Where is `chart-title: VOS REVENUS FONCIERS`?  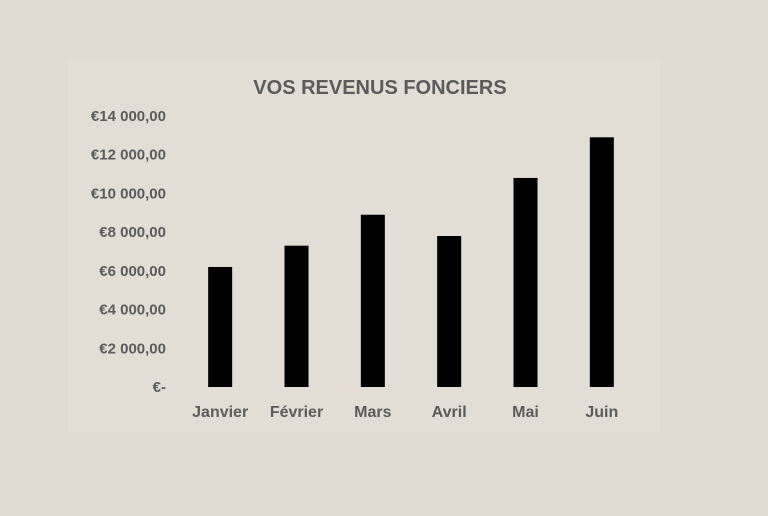
chart-title: VOS REVENUS FONCIERS is located at coordinates (379, 88).